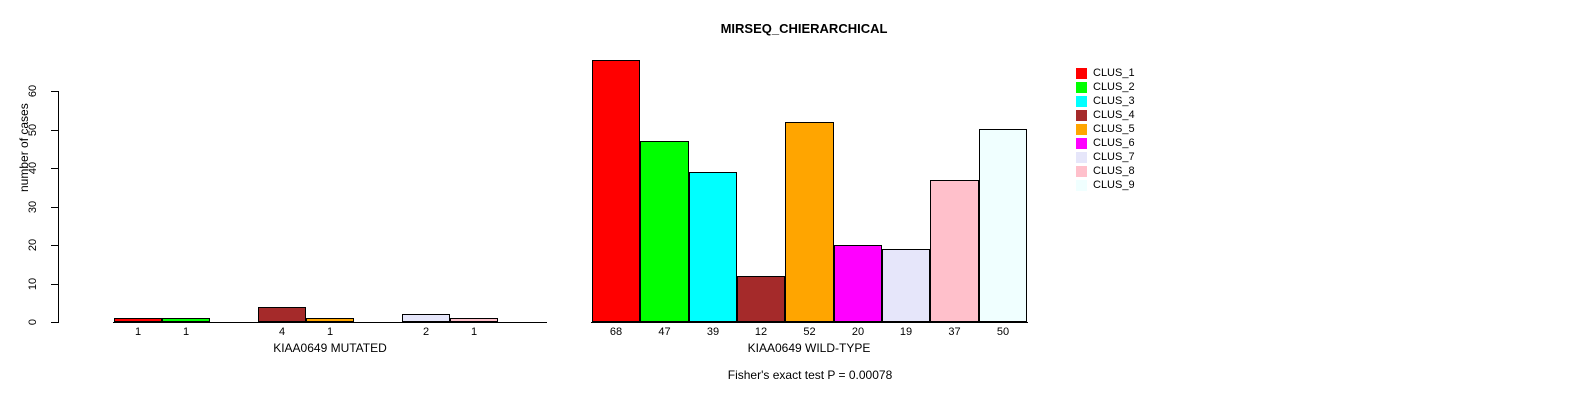  Describe the element at coordinates (1114, 73) in the screenshot. I see `legend-label: CLUS_1` at that location.